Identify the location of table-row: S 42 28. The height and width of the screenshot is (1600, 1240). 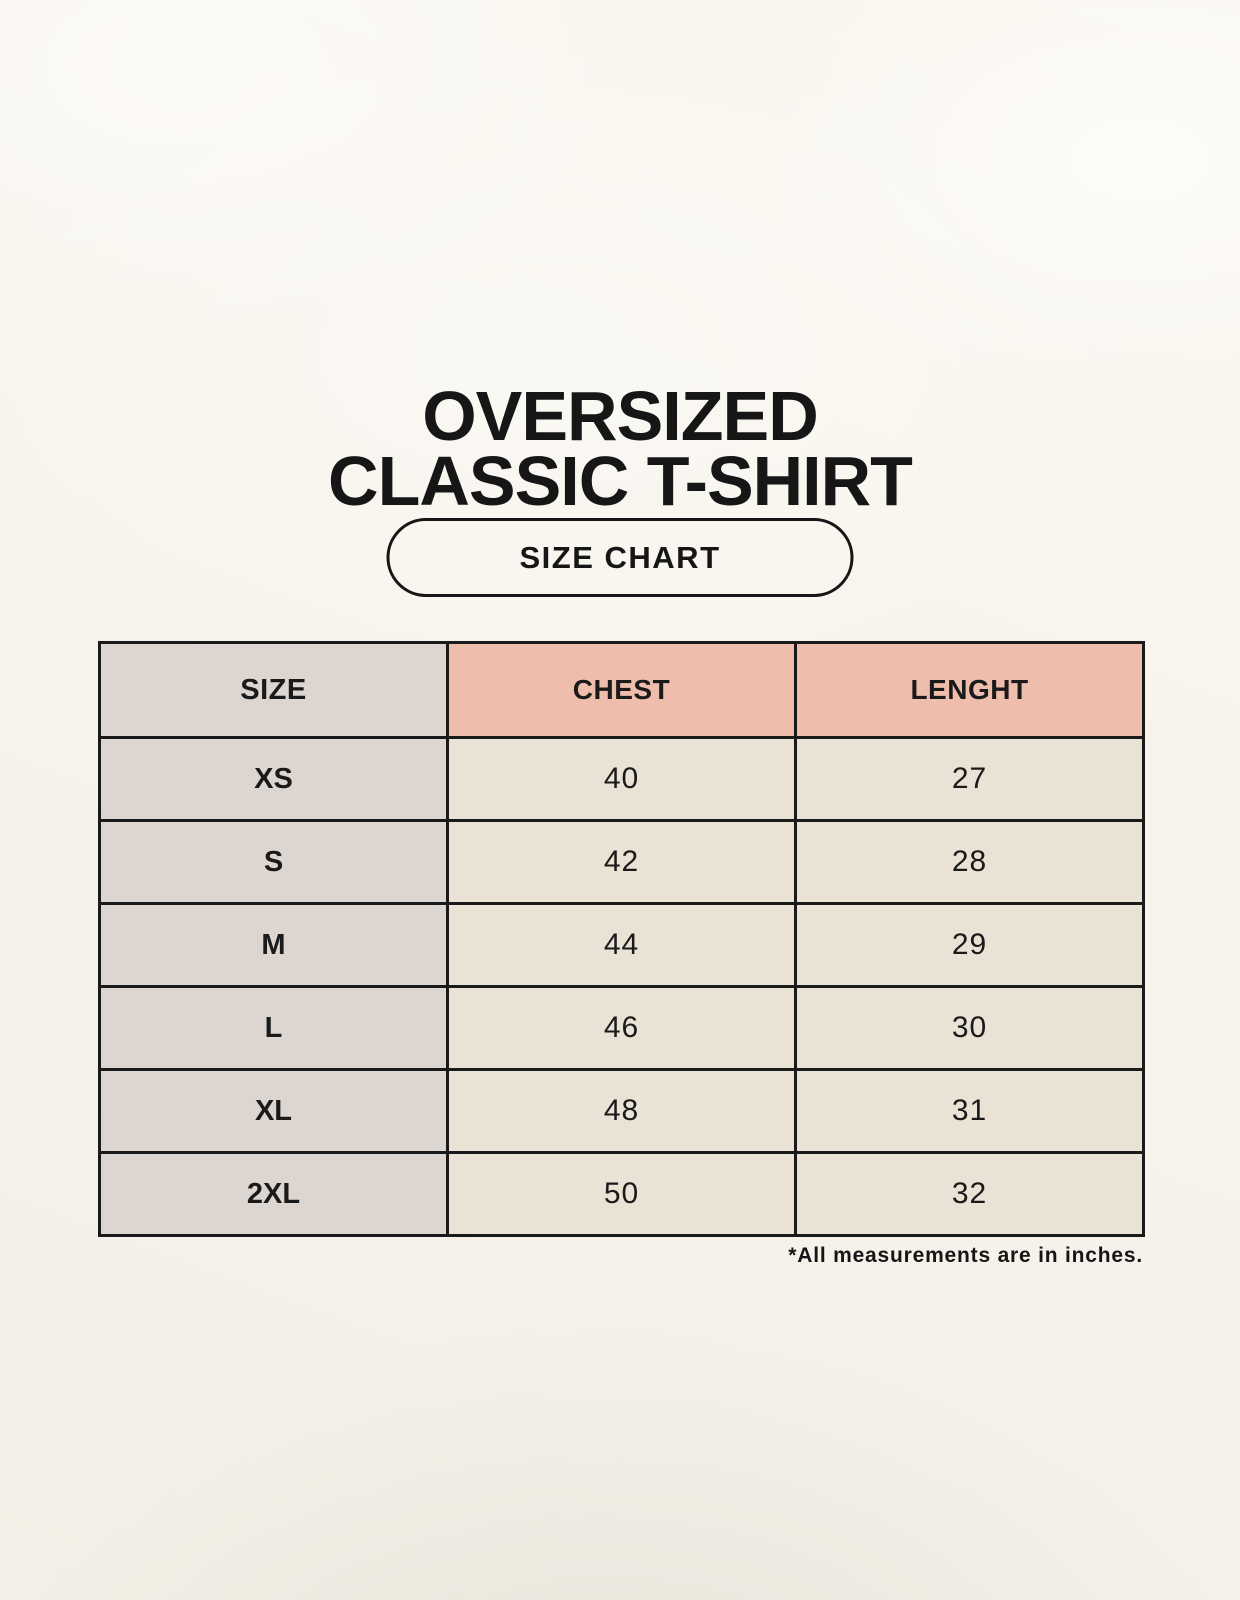
(621, 862).